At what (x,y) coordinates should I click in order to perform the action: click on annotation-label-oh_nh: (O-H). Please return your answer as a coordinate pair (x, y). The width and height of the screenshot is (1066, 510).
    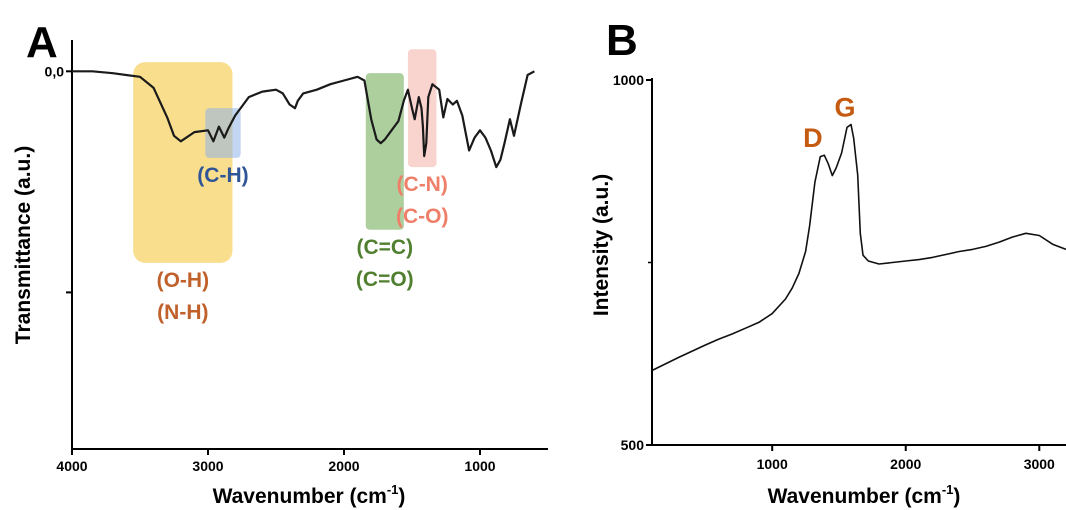
    Looking at the image, I should click on (183, 280).